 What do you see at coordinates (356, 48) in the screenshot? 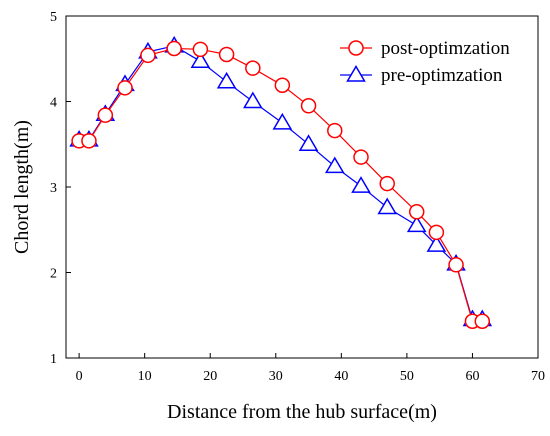
I see `legend-marker-post-optimzation` at bounding box center [356, 48].